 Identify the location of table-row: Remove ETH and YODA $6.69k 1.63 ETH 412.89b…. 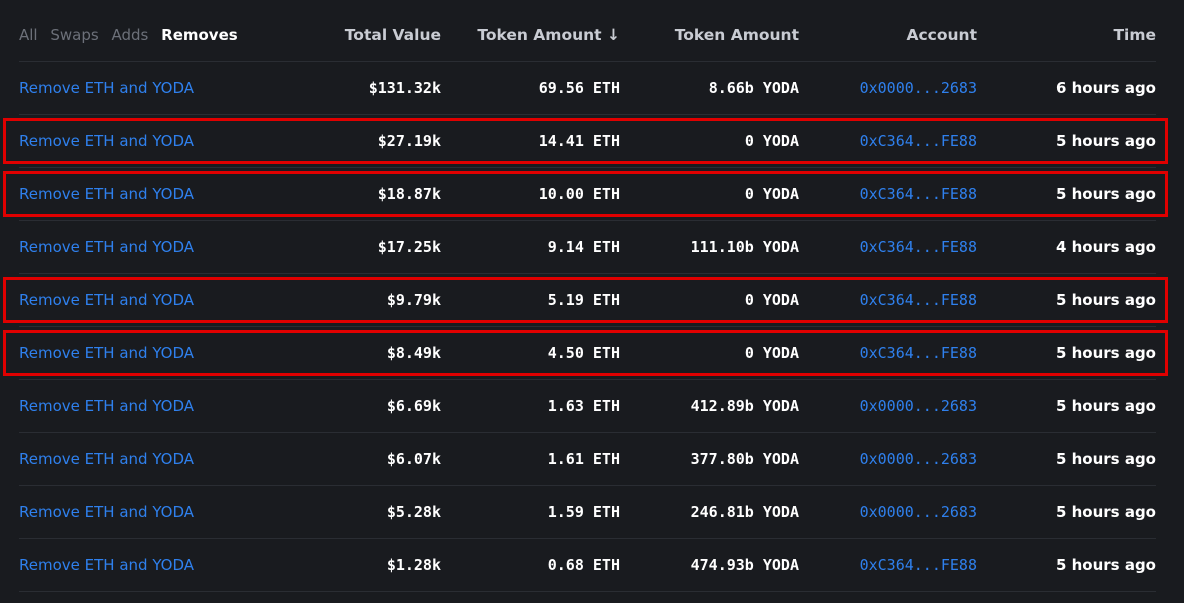
(587, 406).